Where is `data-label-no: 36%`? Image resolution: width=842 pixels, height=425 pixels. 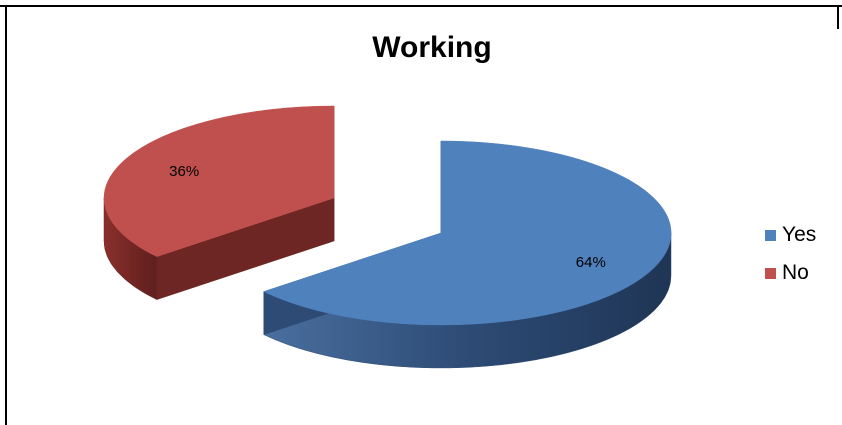
data-label-no: 36% is located at coordinates (184, 171).